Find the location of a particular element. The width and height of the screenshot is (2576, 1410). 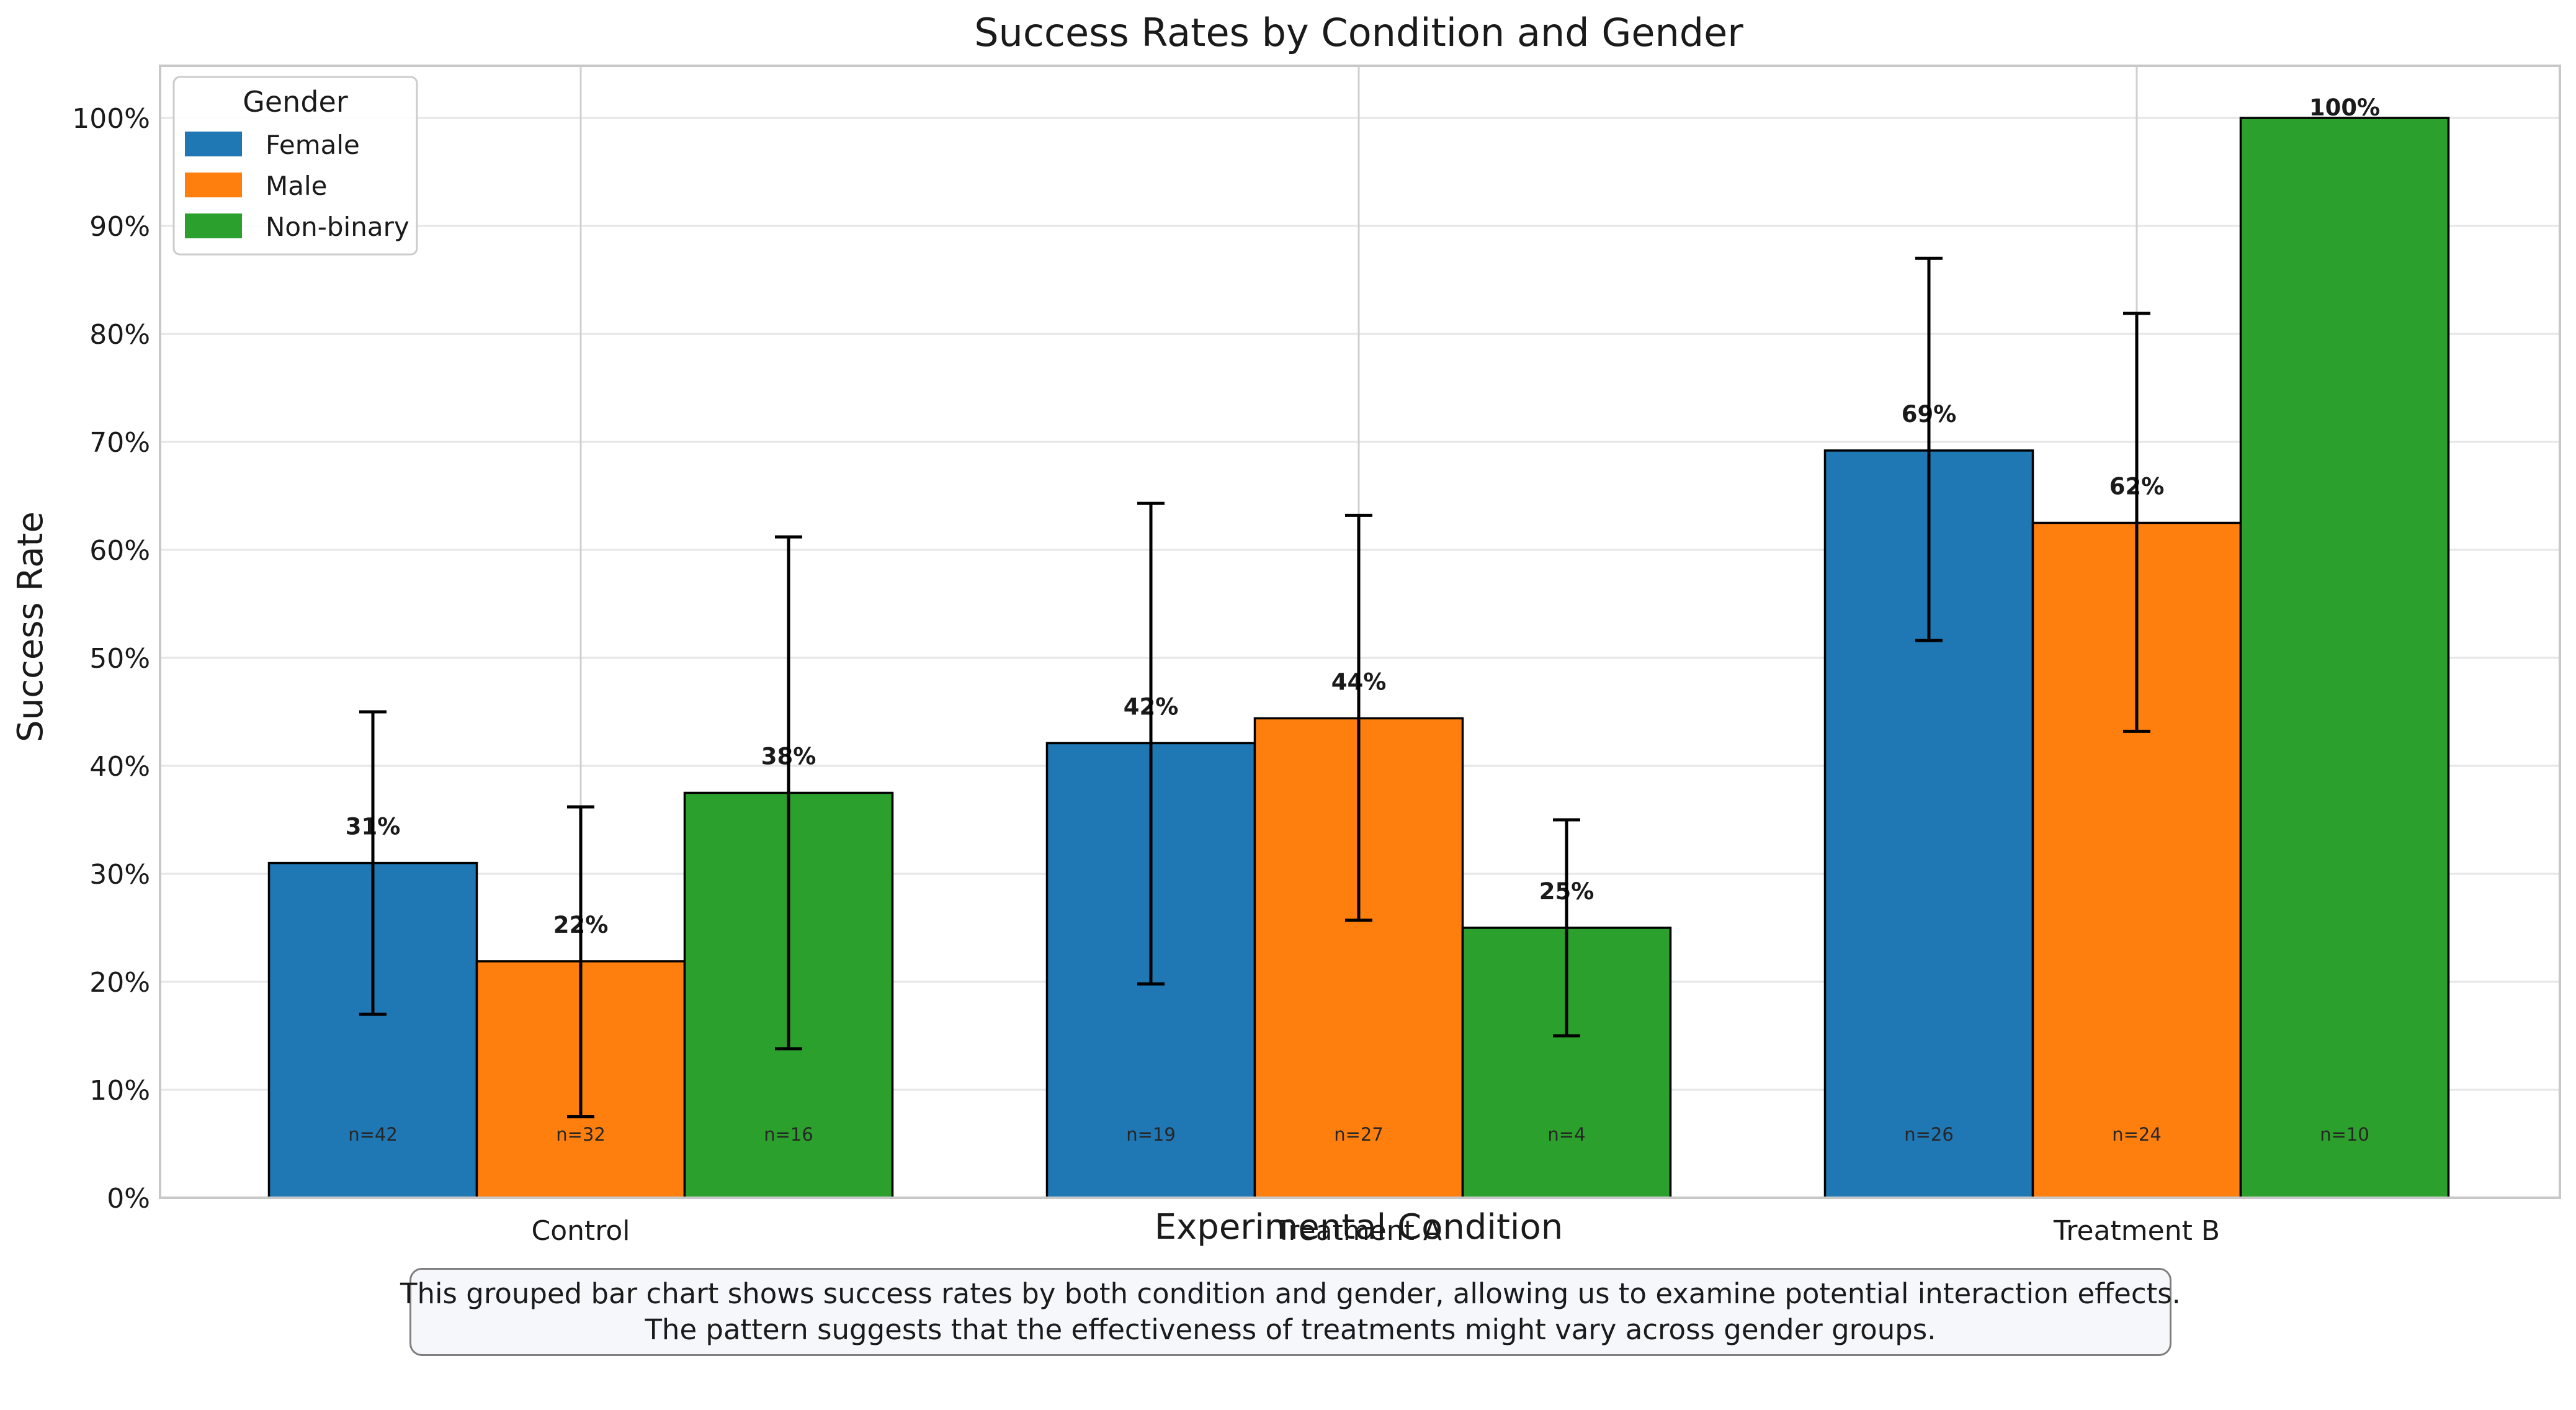

legend-label: Non-binary is located at coordinates (337, 227).